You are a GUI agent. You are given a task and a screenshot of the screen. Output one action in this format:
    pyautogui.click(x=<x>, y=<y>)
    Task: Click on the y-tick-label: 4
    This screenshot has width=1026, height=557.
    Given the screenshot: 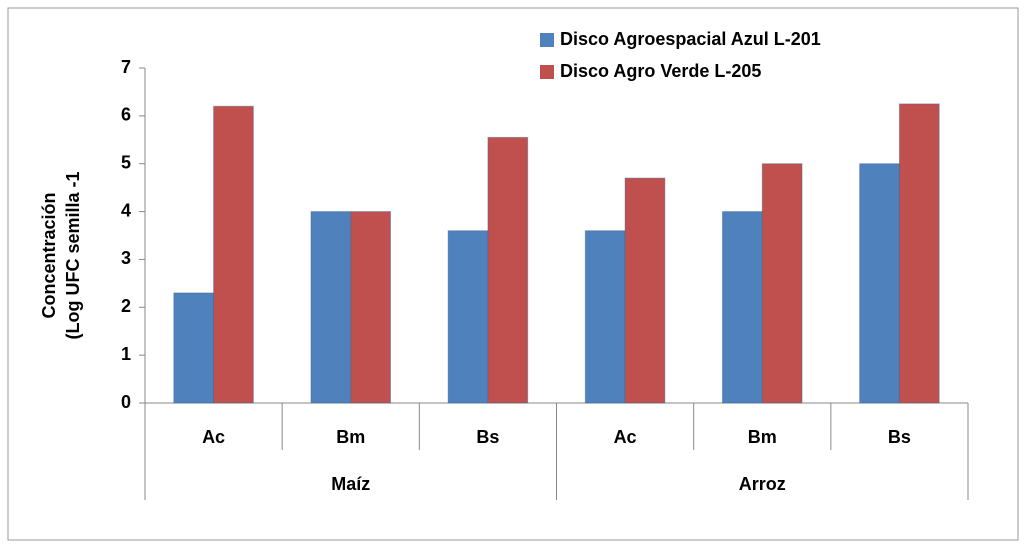 What is the action you would take?
    pyautogui.click(x=126, y=210)
    